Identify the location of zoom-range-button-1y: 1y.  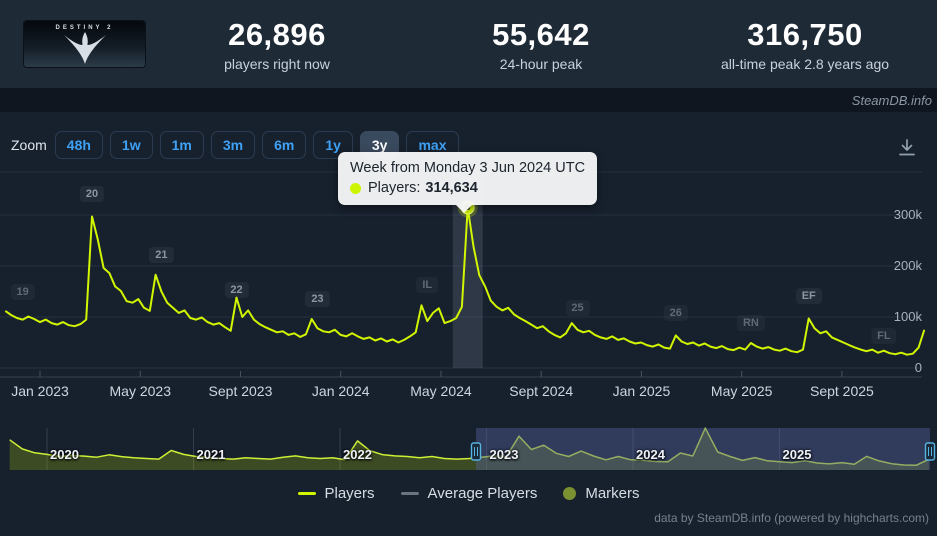
(333, 145).